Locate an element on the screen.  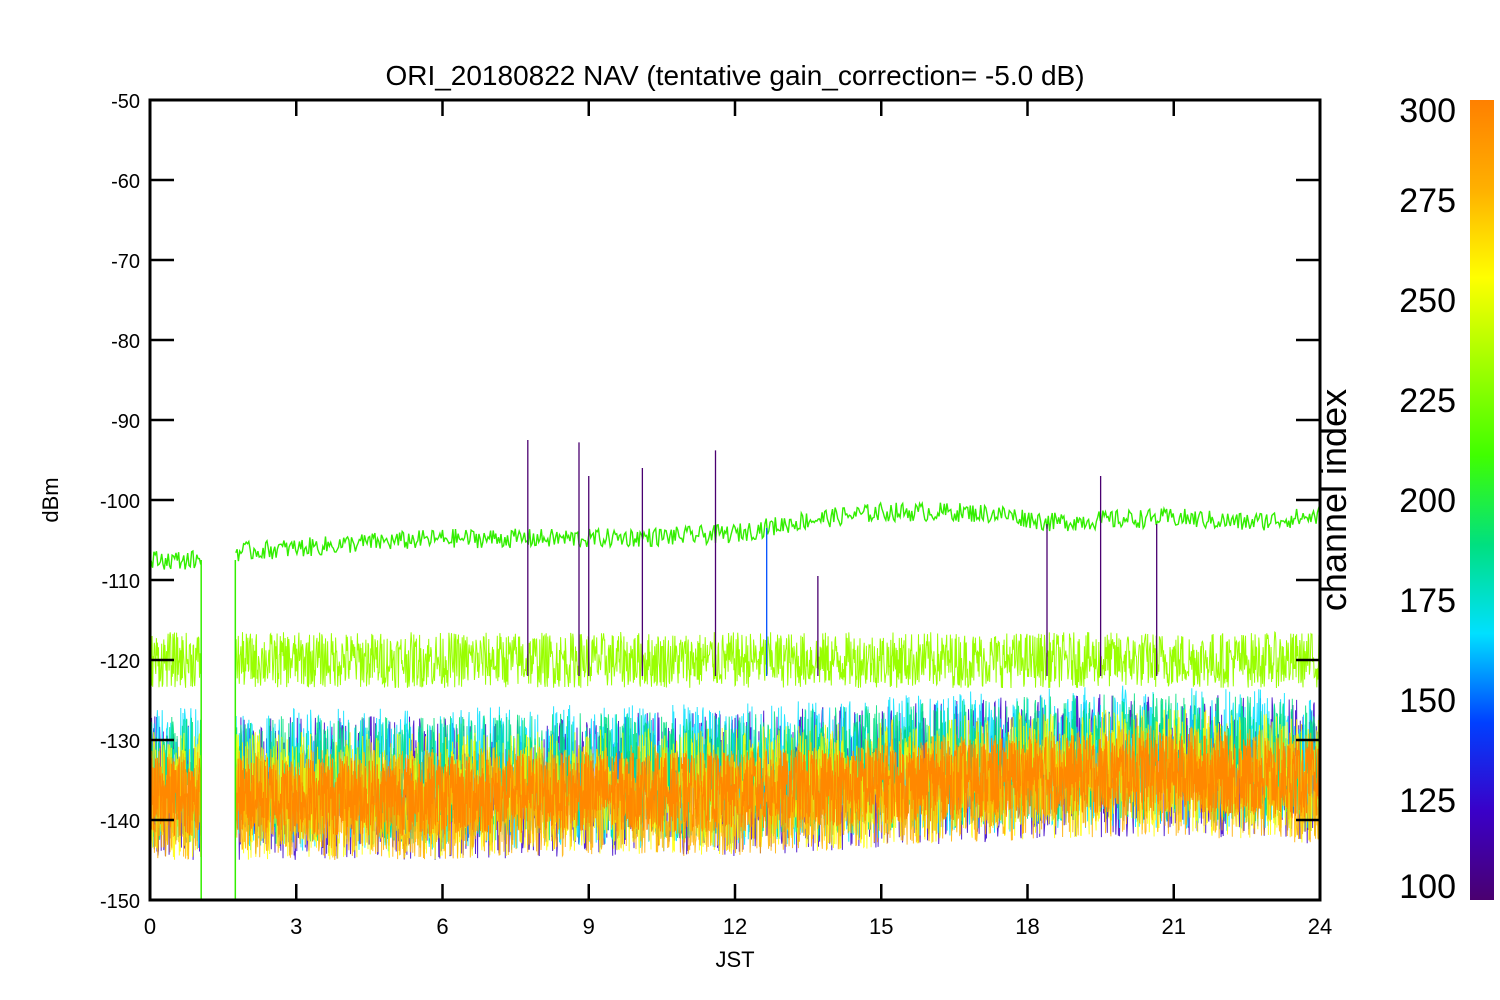
y-tick-label: -120 is located at coordinates (120, 662).